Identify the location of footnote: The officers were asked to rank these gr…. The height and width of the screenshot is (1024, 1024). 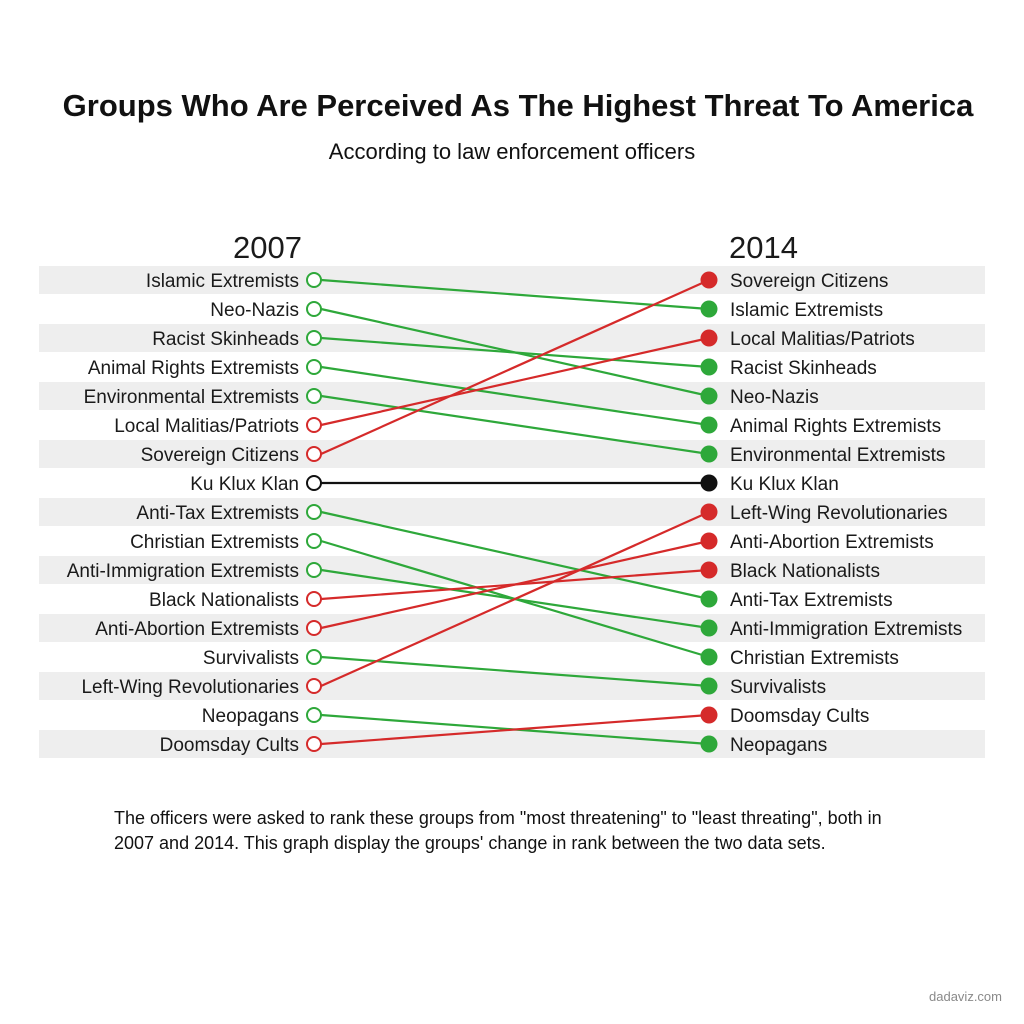
(498, 830).